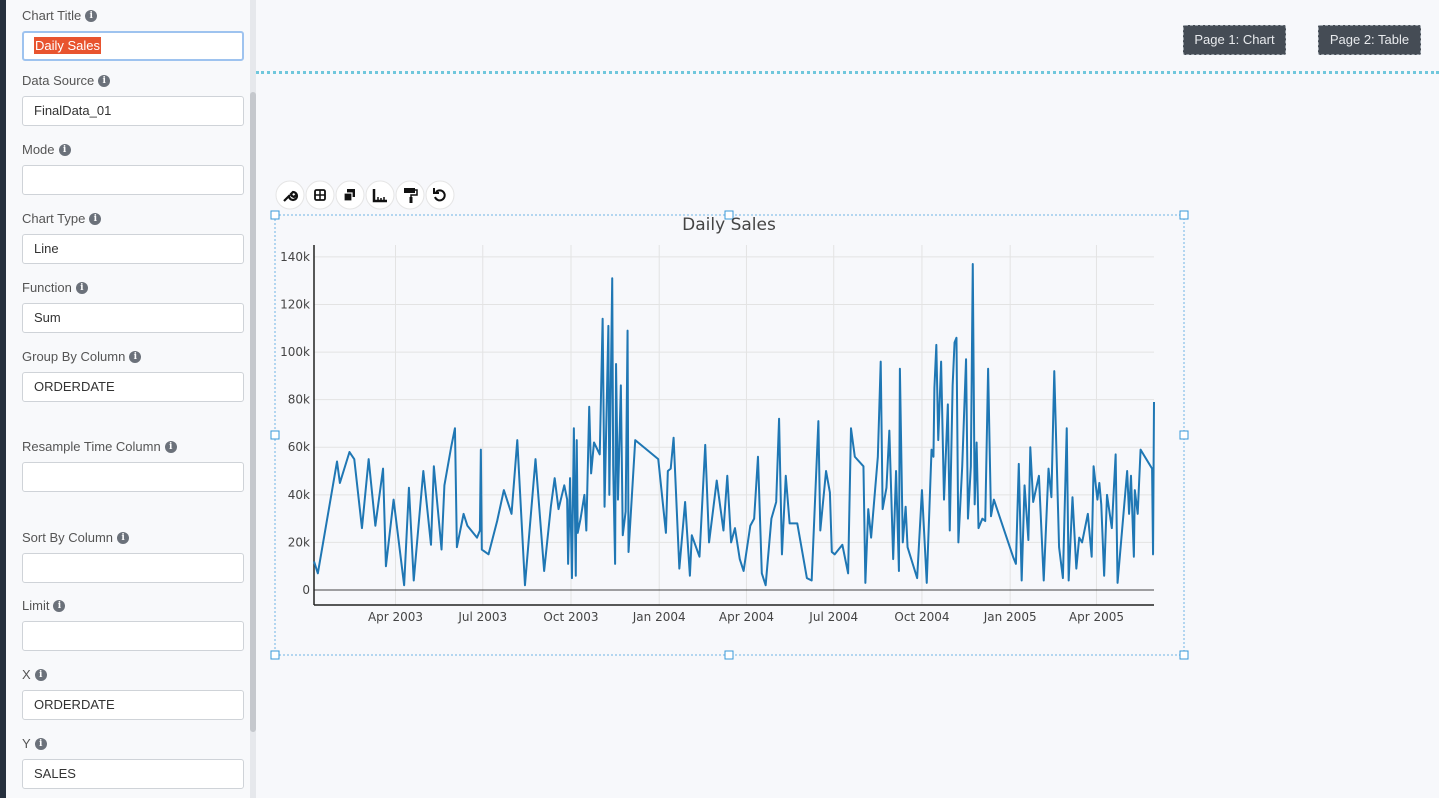 Image resolution: width=1439 pixels, height=798 pixels. I want to click on field-label-text: Mode, so click(38, 149).